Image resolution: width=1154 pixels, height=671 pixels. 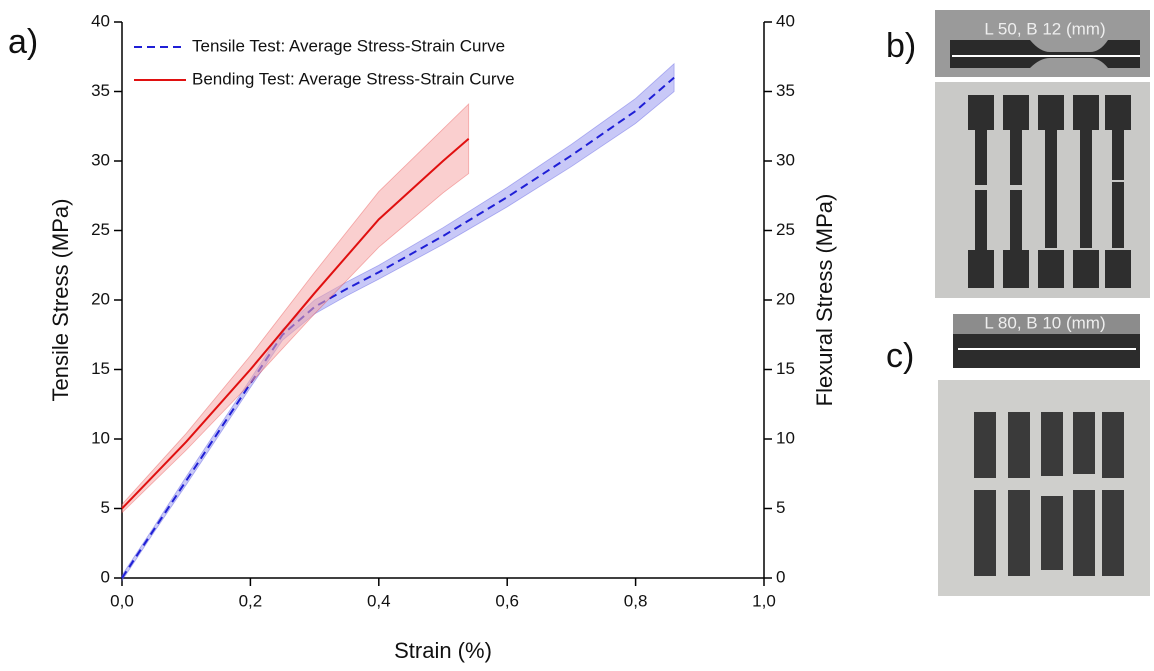 I want to click on panel-label: c), so click(x=900, y=356).